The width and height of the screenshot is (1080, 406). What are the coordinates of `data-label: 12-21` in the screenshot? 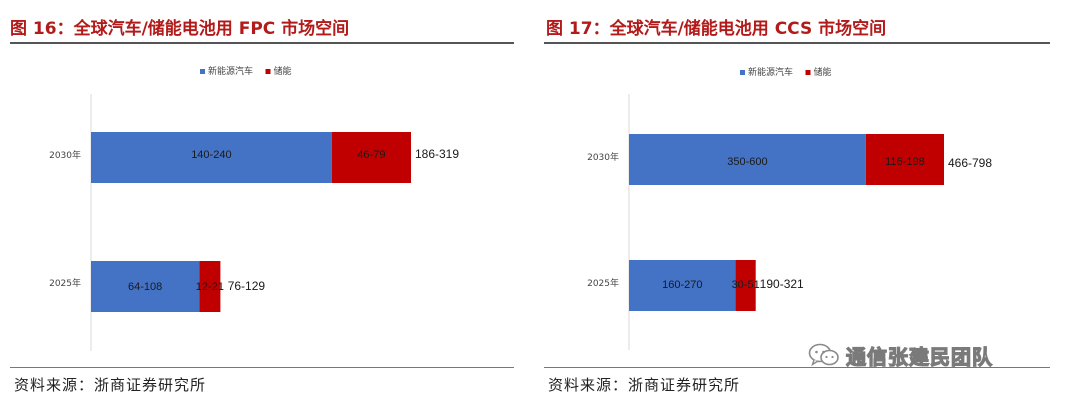 It's located at (210, 287).